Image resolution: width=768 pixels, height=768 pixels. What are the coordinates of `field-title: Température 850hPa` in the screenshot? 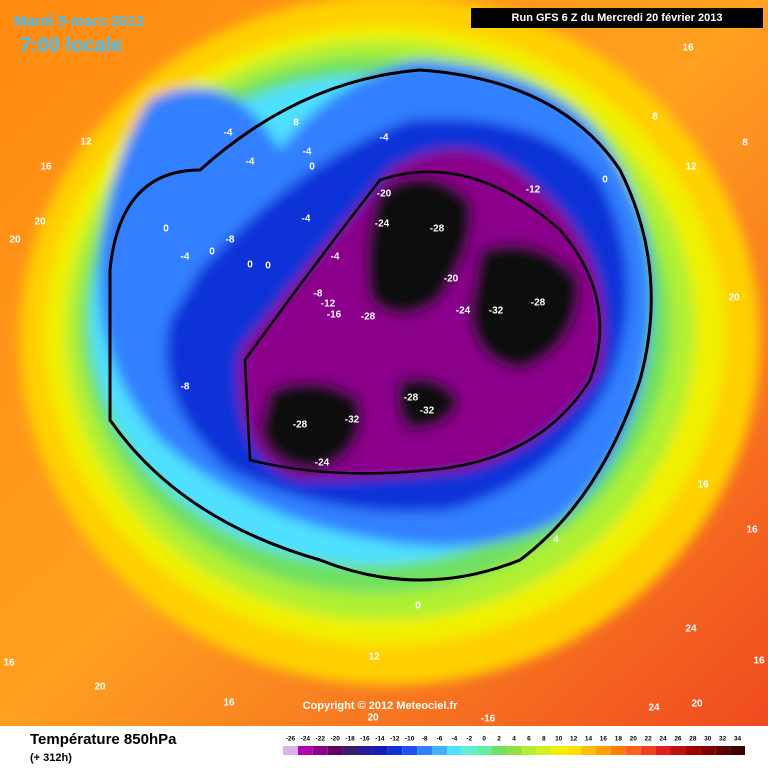 It's located at (103, 739).